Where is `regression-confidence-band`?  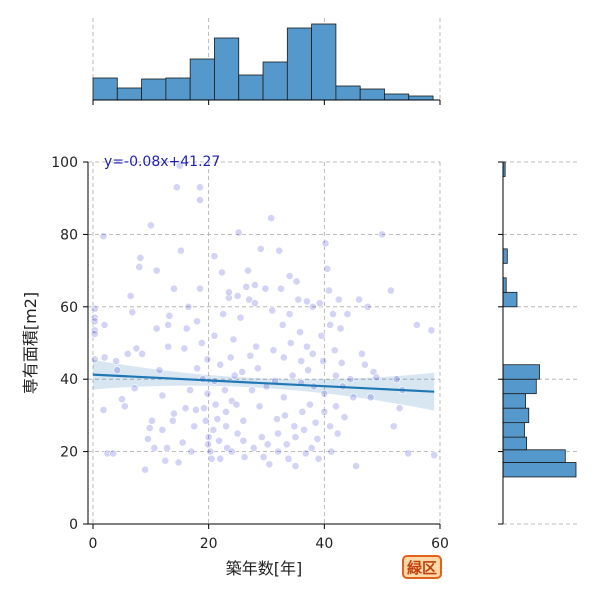 regression-confidence-band is located at coordinates (264, 385).